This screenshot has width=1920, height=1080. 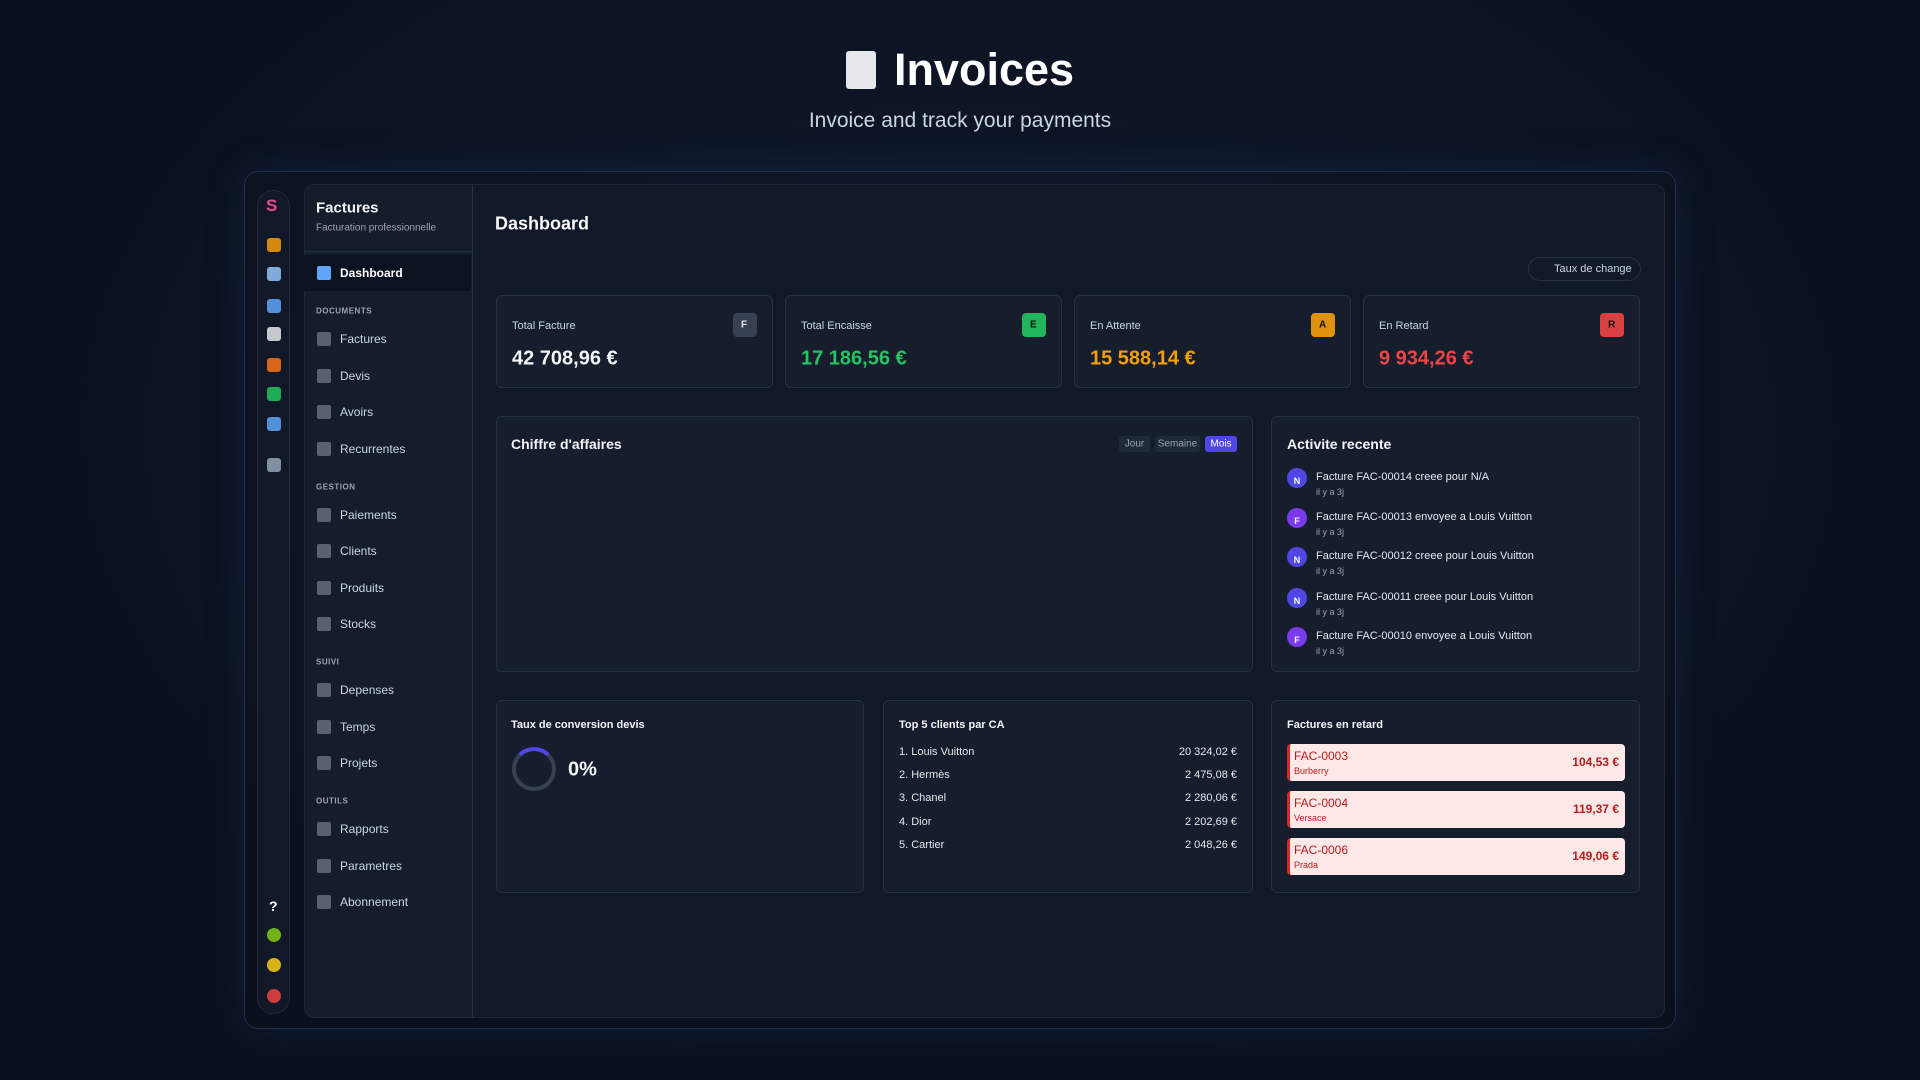 I want to click on client-name: 2. Hermès, so click(x=924, y=775).